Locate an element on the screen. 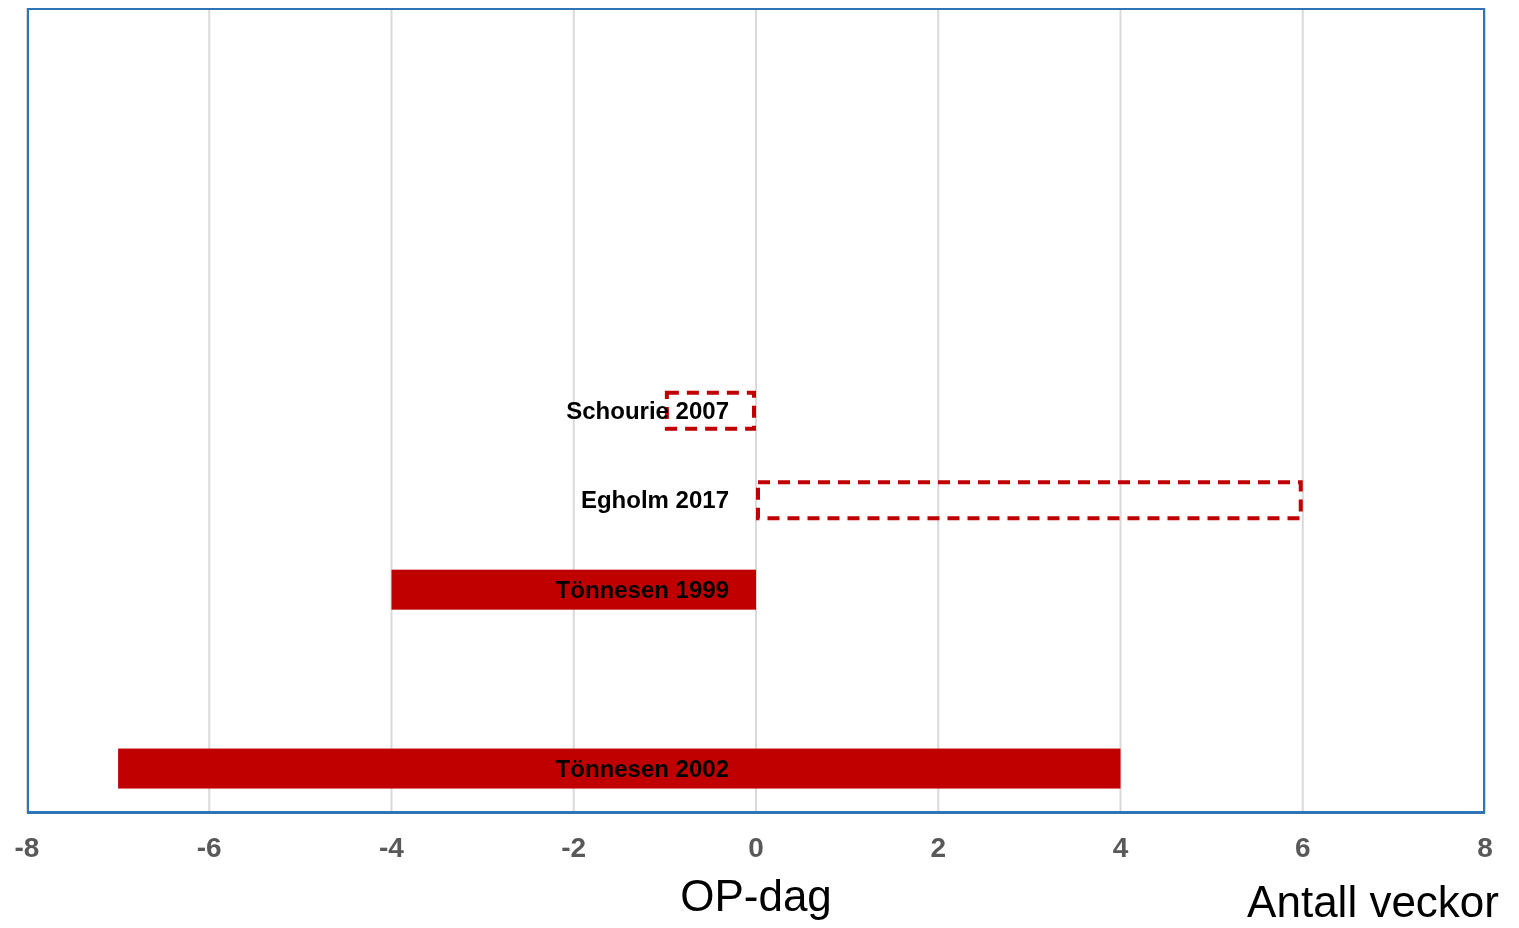 The height and width of the screenshot is (928, 1519). y-tick-label: Tönnesen 2002 is located at coordinates (642, 768).